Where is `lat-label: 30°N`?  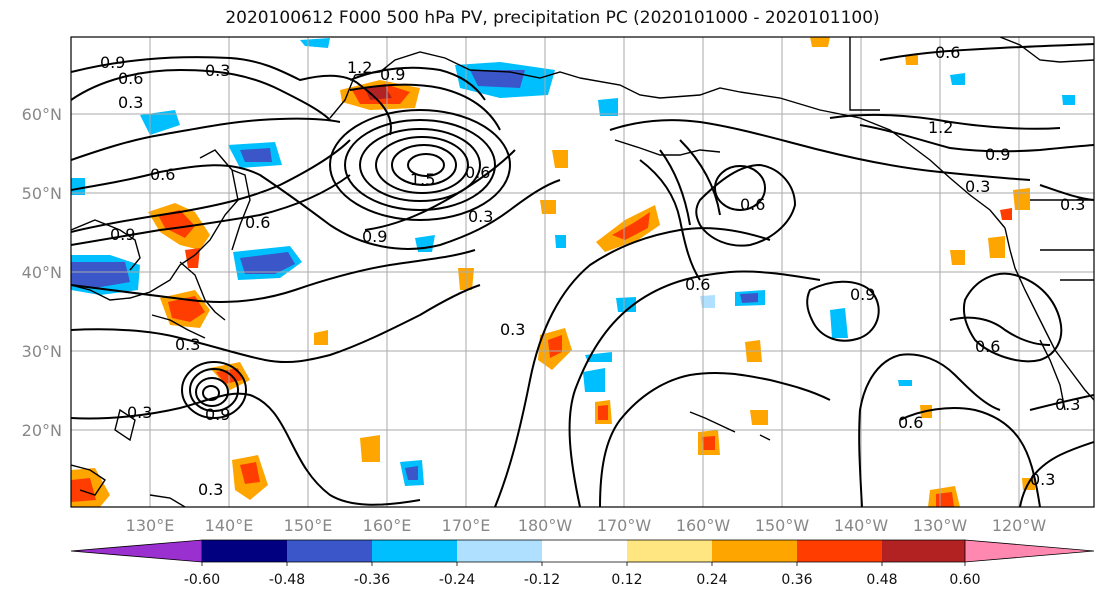 lat-label: 30°N is located at coordinates (42, 351).